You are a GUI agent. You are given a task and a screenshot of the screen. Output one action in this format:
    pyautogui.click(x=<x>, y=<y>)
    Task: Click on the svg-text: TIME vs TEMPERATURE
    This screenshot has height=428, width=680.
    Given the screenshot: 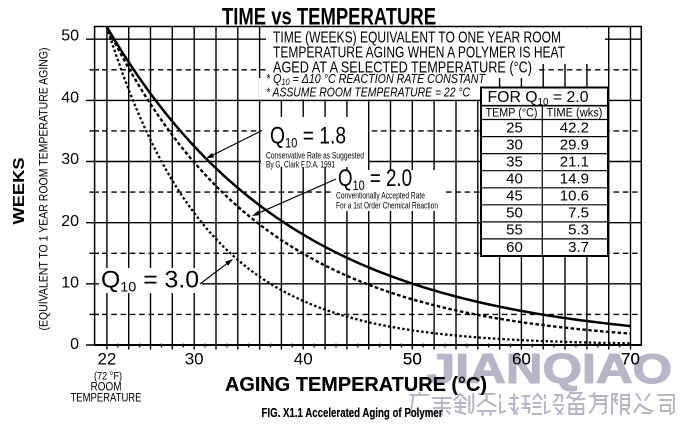 What is the action you would take?
    pyautogui.click(x=329, y=17)
    